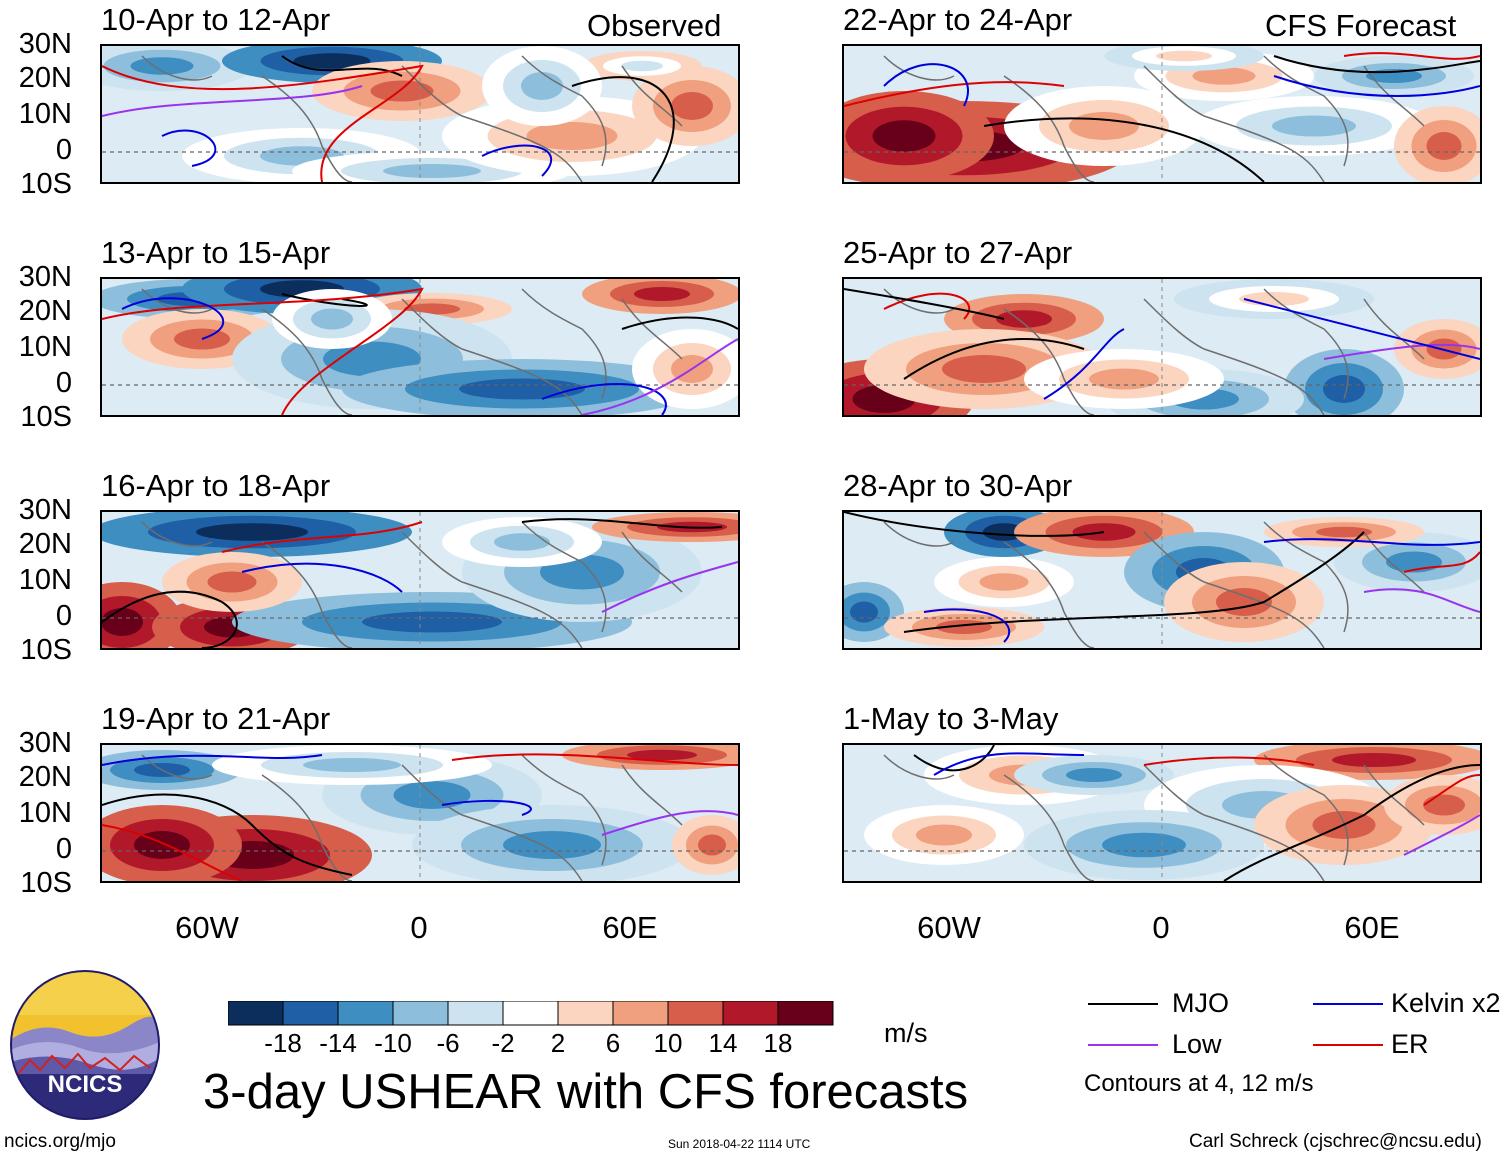 This screenshot has height=1158, width=1510. What do you see at coordinates (1335, 1141) in the screenshot?
I see `footer-author: Carl Schreck (cjschrec@ncsu.edu)` at bounding box center [1335, 1141].